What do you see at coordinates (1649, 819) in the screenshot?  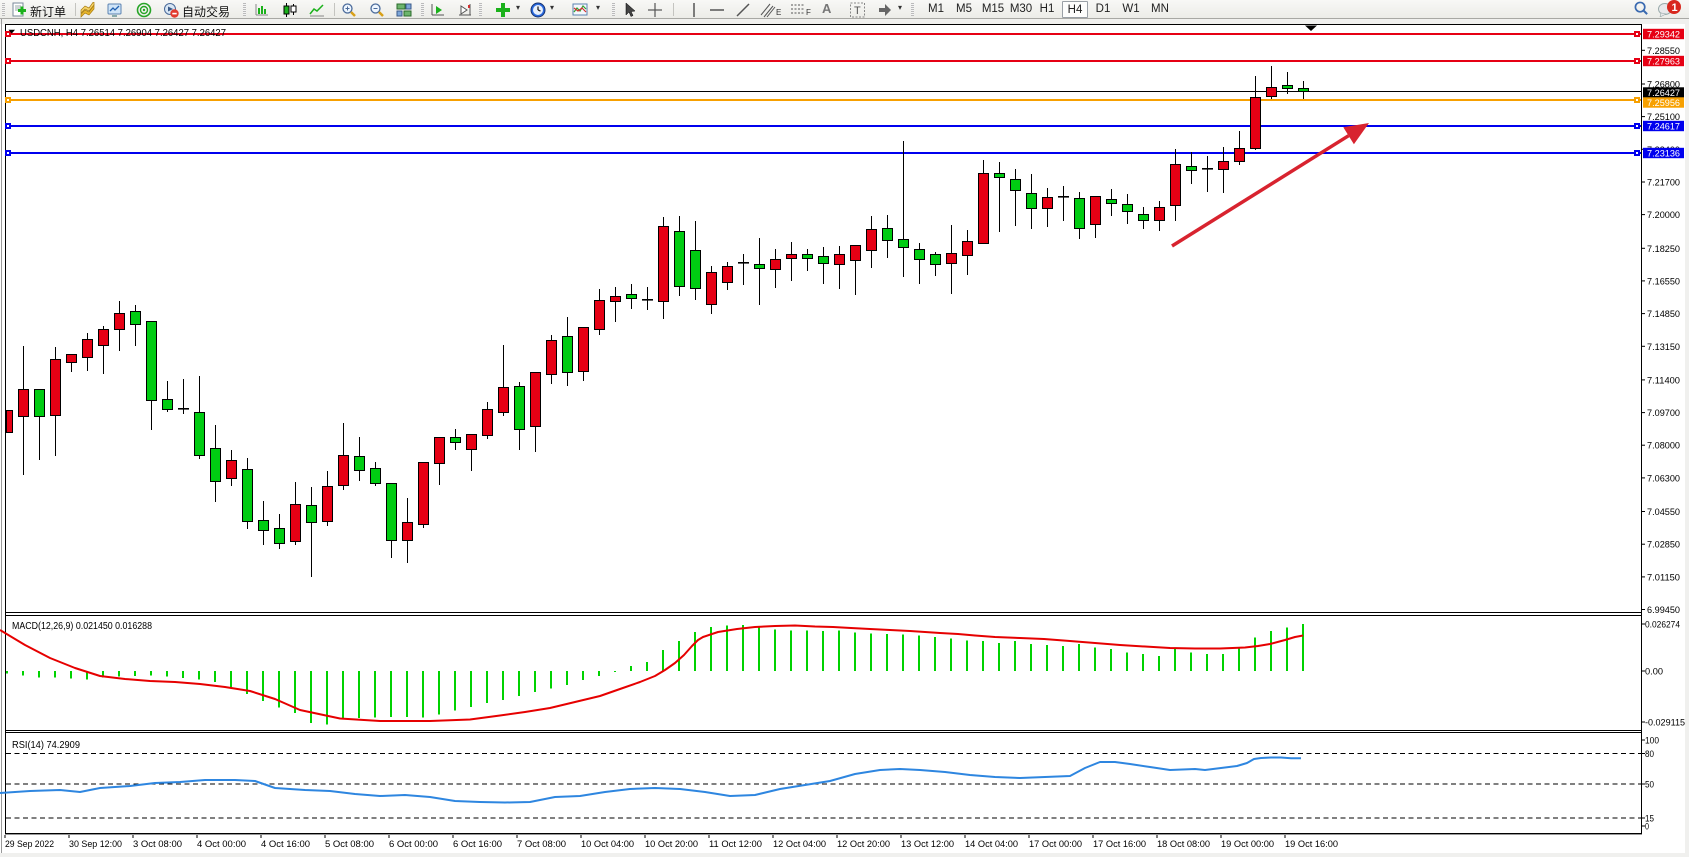 I see `svg-text: 15` at bounding box center [1649, 819].